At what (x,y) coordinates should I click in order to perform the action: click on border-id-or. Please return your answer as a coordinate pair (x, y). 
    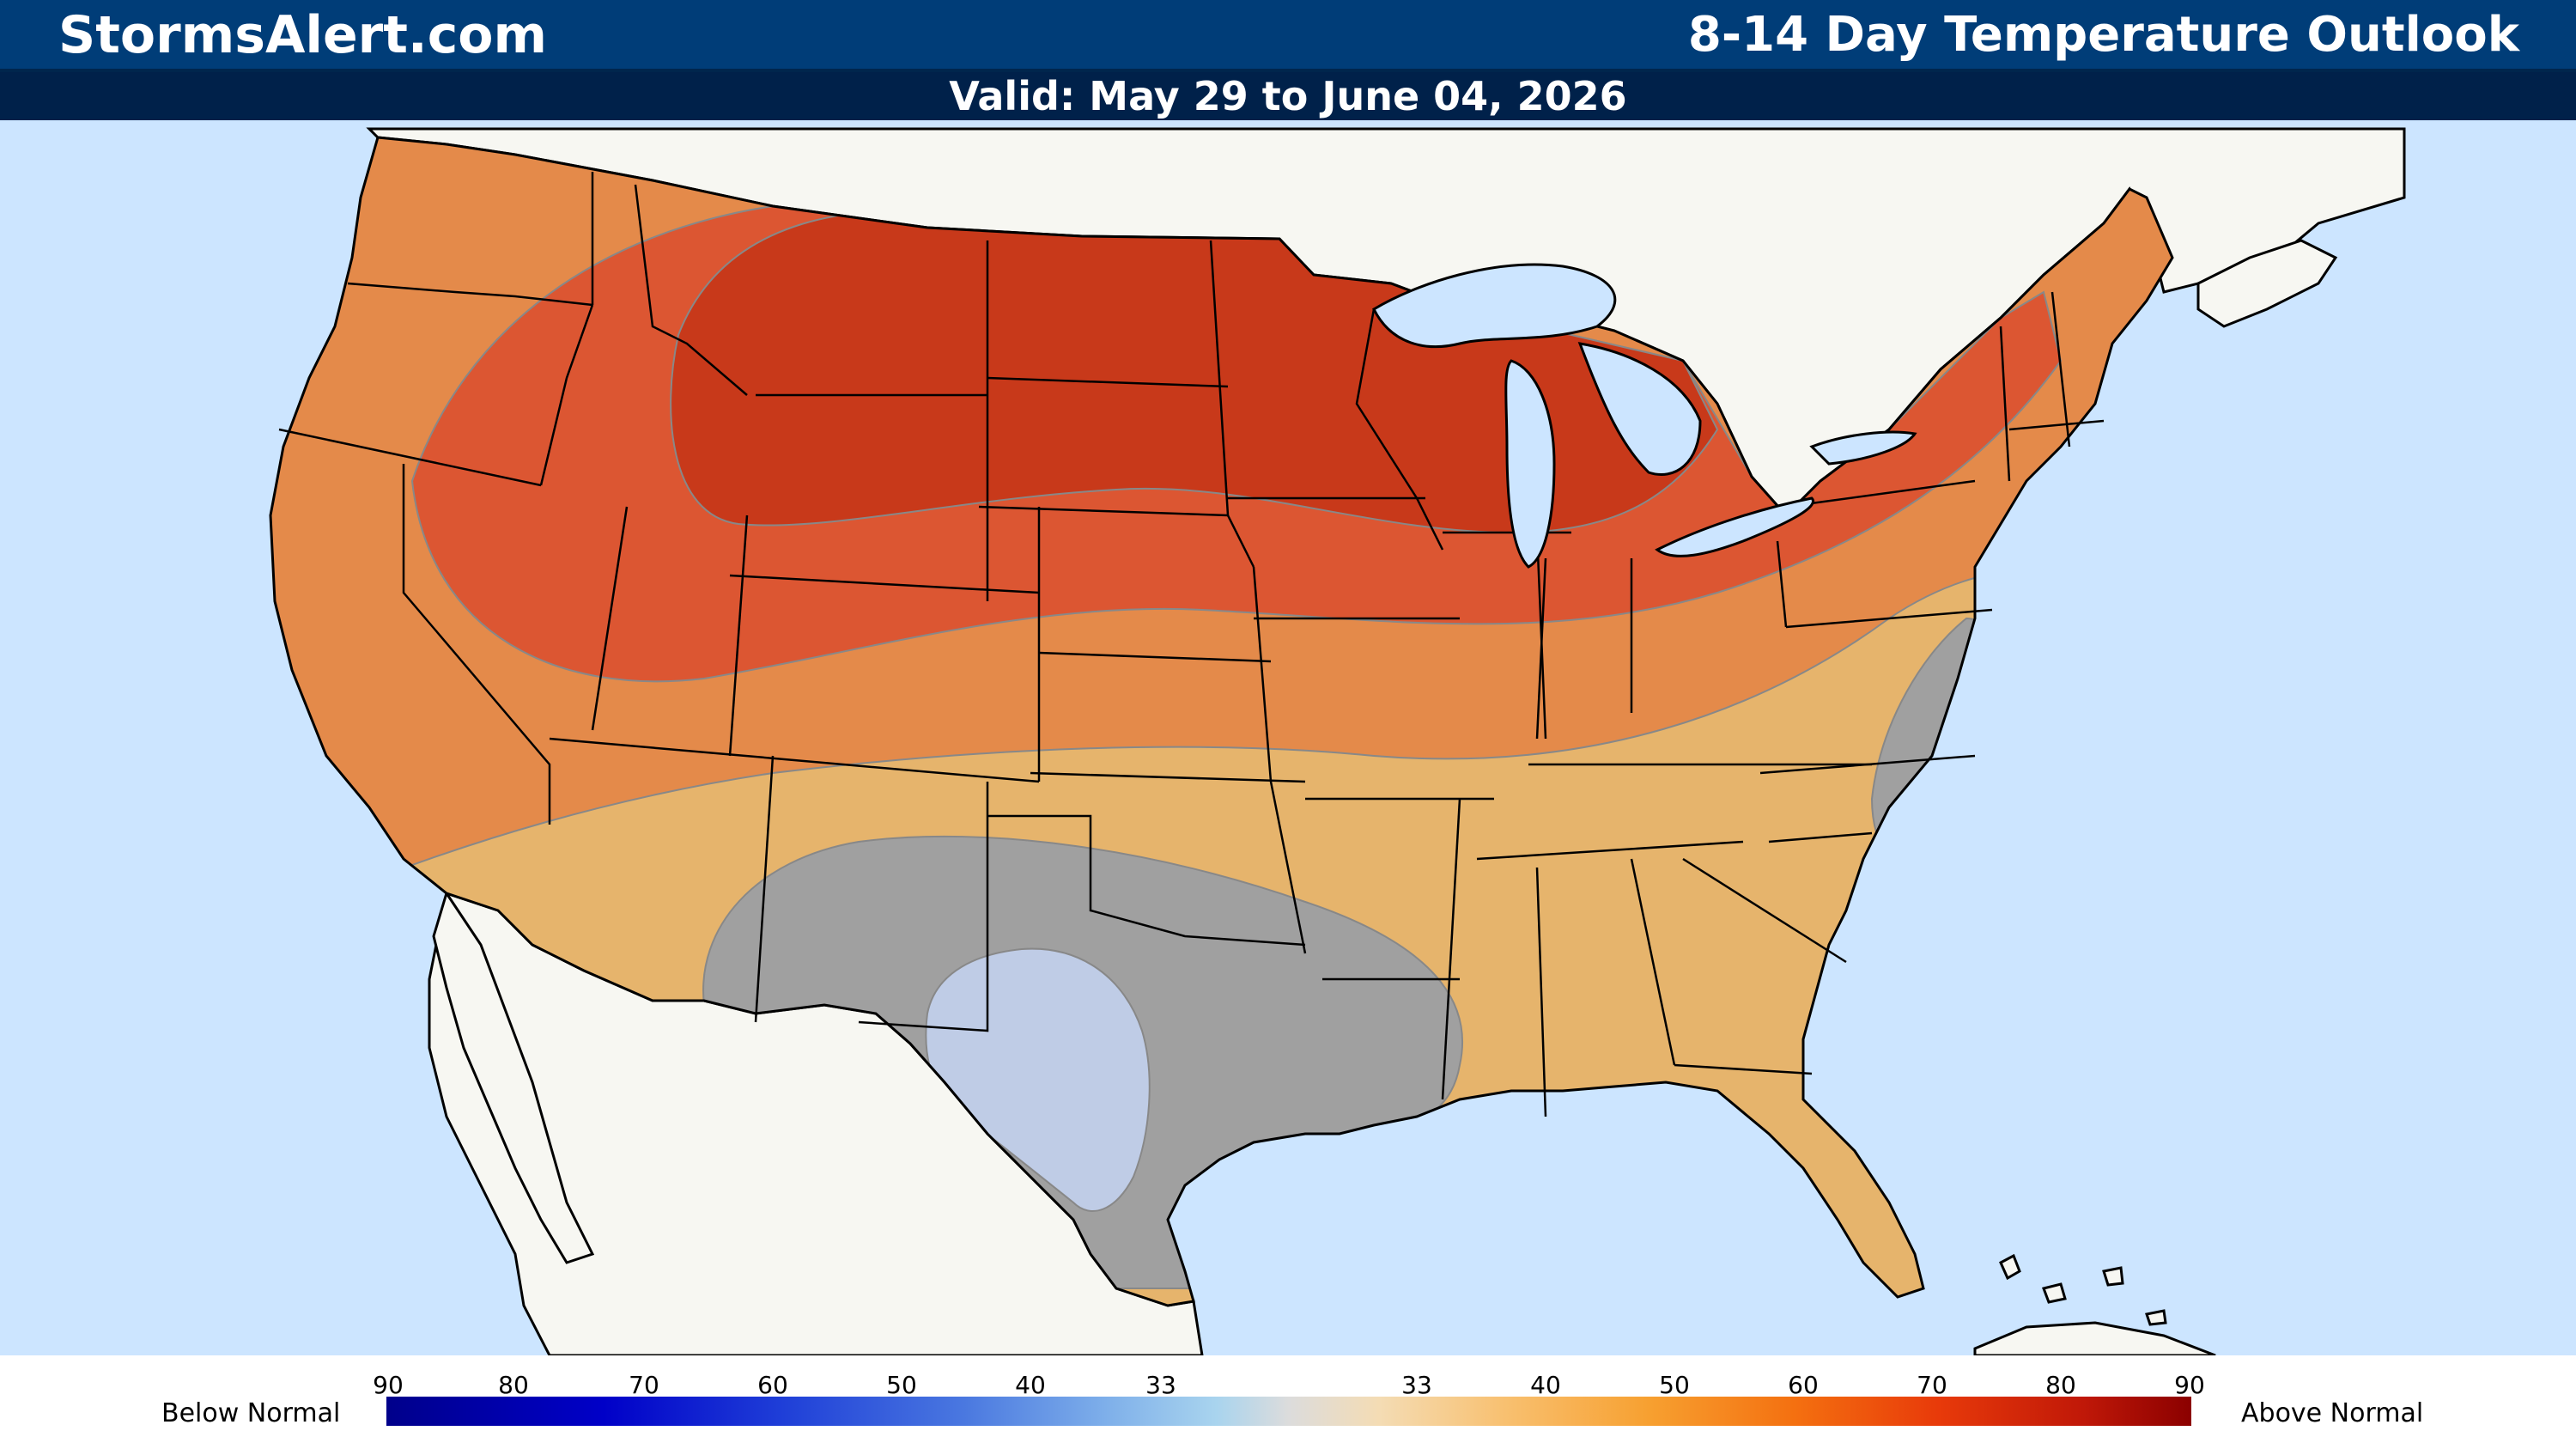
    Looking at the image, I should click on (566, 395).